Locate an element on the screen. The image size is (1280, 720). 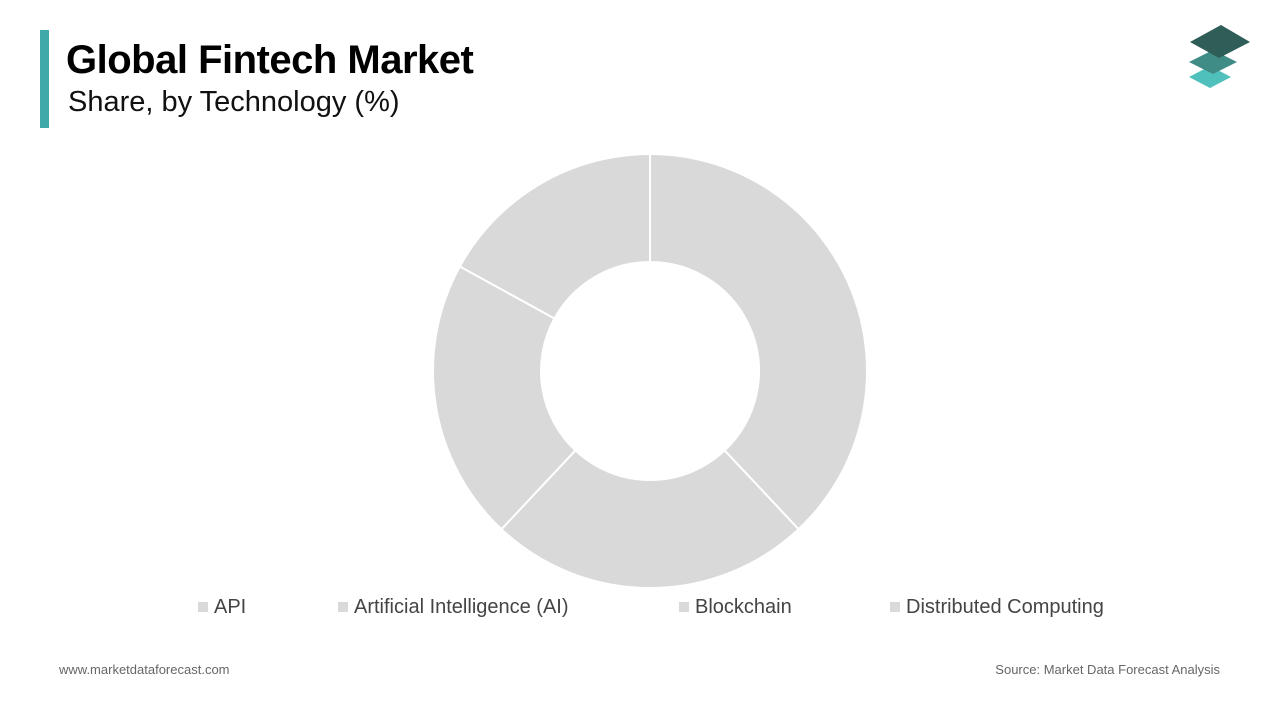
legend-item-api: API is located at coordinates (222, 607).